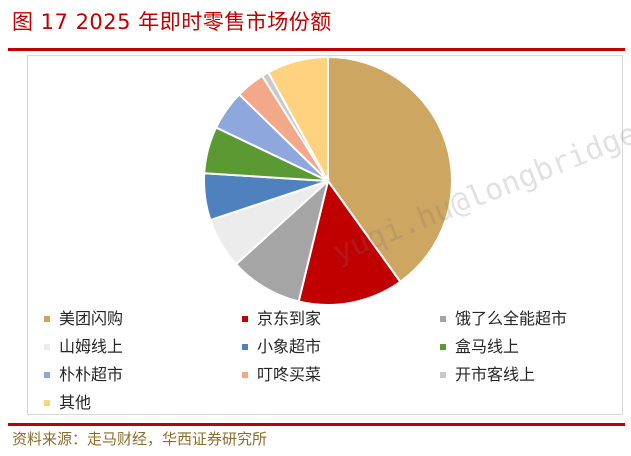 This screenshot has height=456, width=631. Describe the element at coordinates (316, 49) in the screenshot. I see `title-divider` at that location.